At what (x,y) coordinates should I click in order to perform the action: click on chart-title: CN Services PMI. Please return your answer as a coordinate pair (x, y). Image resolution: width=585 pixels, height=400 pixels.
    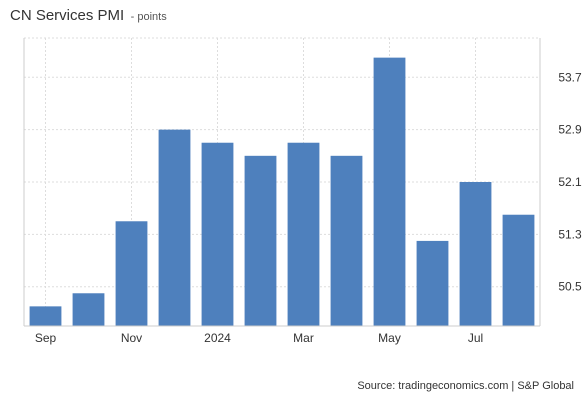
    Looking at the image, I should click on (67, 15).